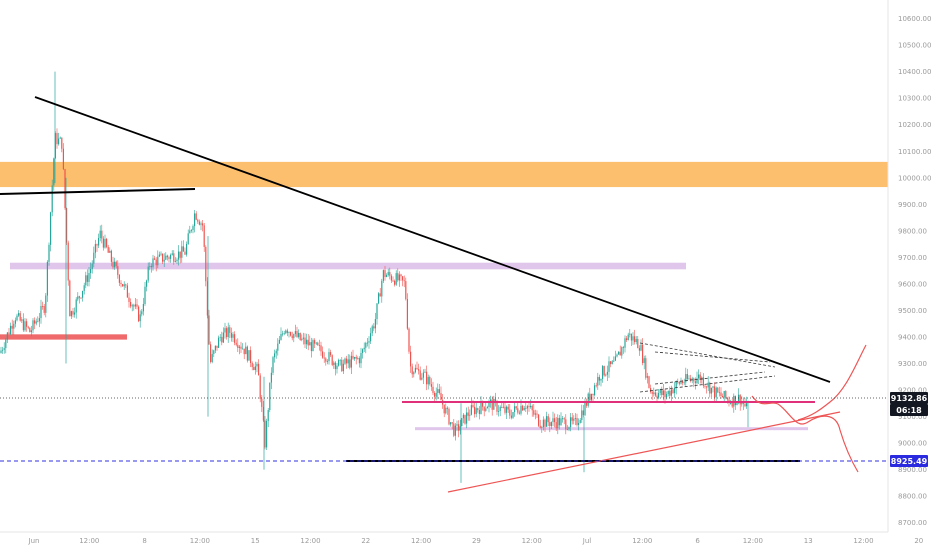 This screenshot has width=932, height=550. What do you see at coordinates (912, 311) in the screenshot?
I see `y-tick-label: 9500.00` at bounding box center [912, 311].